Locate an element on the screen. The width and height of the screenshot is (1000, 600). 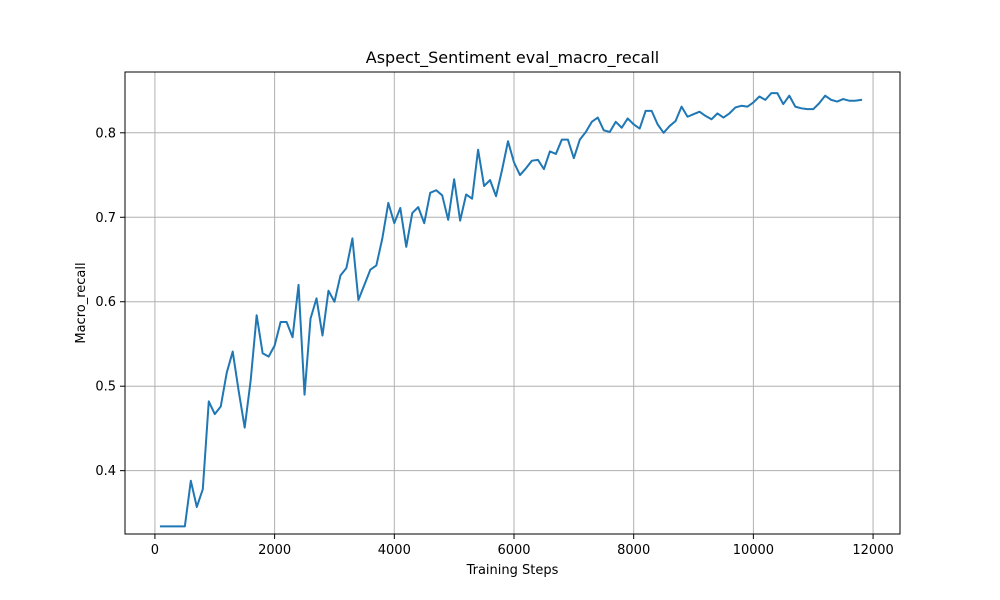
y-axis-label: Macro_recall is located at coordinates (81, 302).